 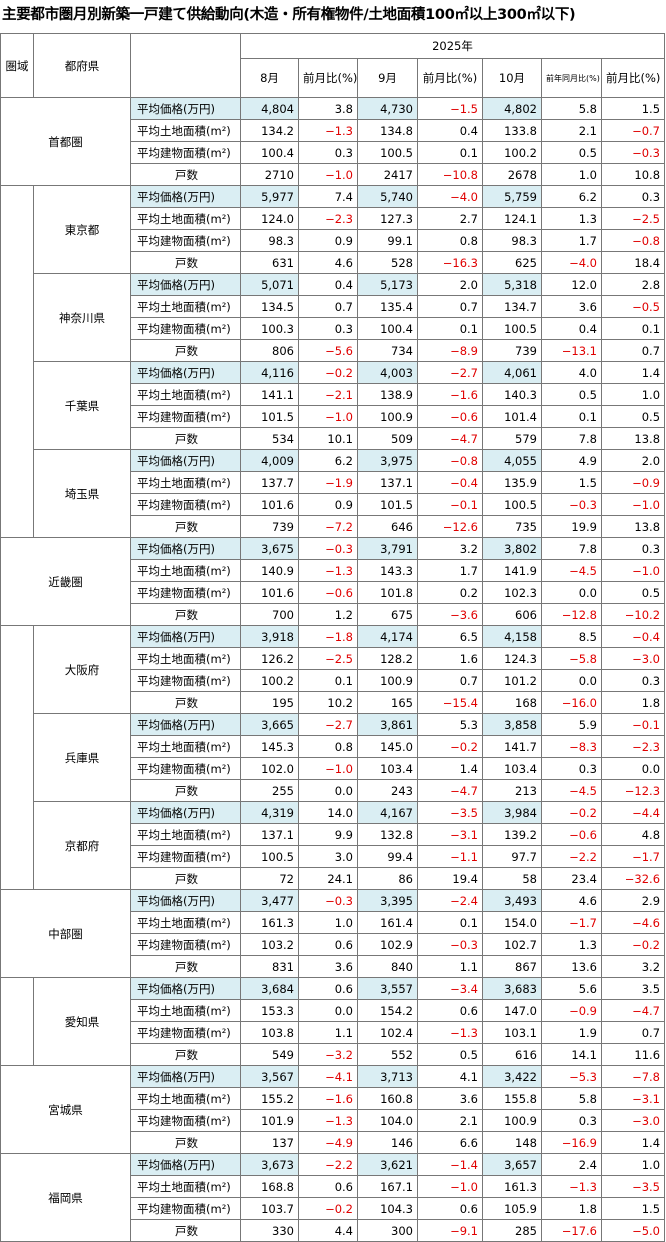 I want to click on value-cell: 154.2, so click(x=387, y=1010).